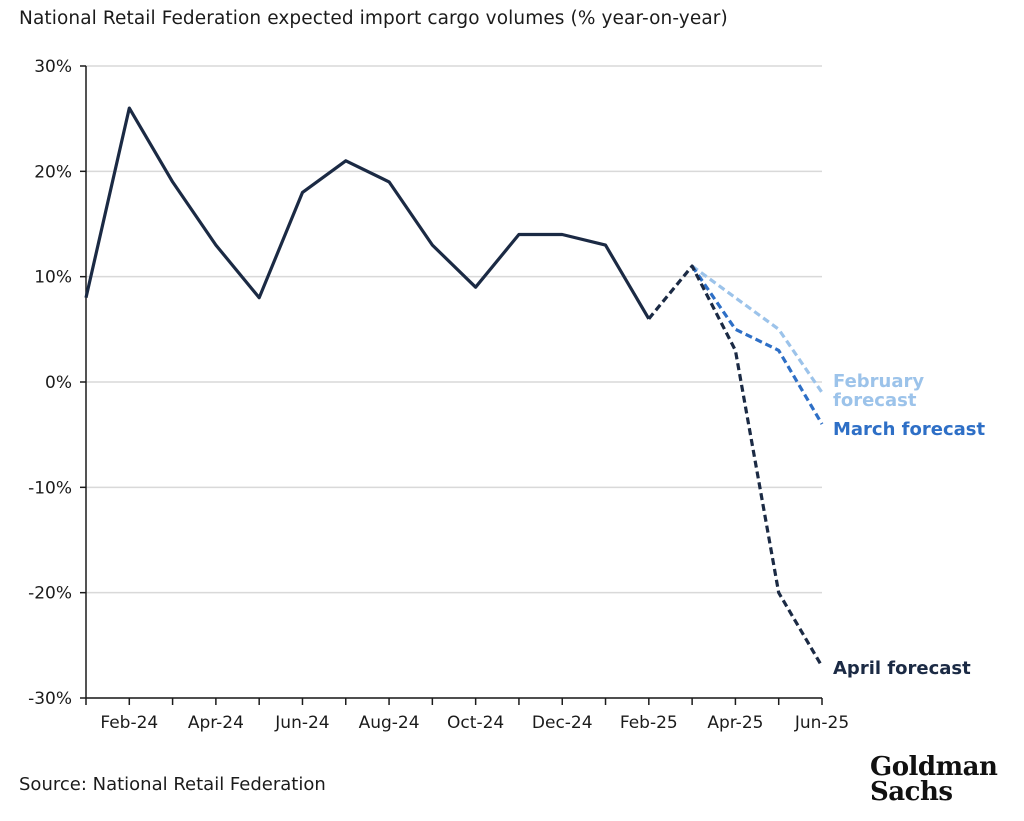 The image size is (1024, 821). Describe the element at coordinates (58, 383) in the screenshot. I see `y-tick-label: 0%` at that location.